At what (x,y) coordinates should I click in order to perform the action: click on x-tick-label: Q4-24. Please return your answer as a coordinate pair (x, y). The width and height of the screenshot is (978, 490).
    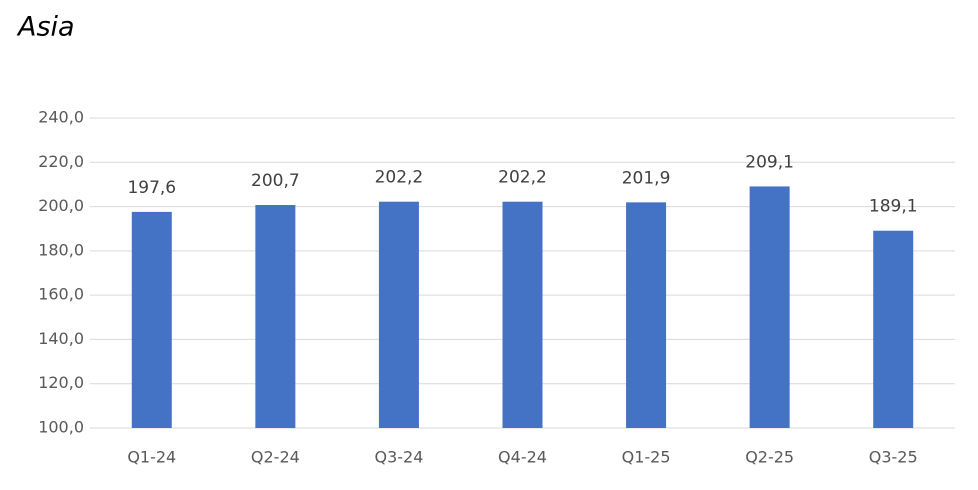
    Looking at the image, I should click on (522, 457).